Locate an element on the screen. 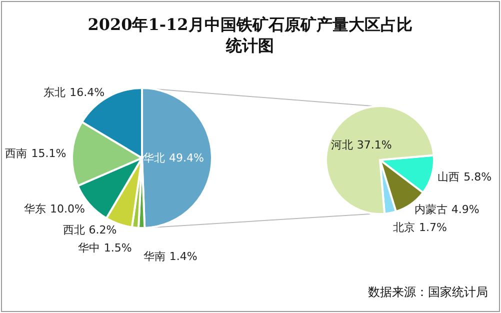 The width and height of the screenshot is (501, 313). data-label: 37.1% is located at coordinates (374, 145).